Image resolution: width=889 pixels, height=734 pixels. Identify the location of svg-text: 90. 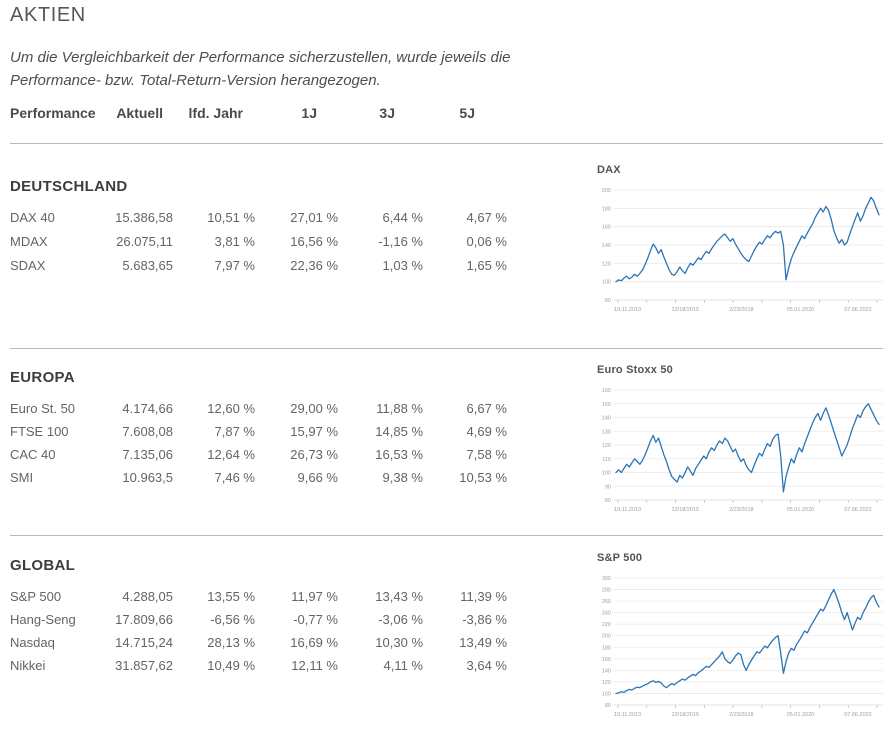
(608, 487).